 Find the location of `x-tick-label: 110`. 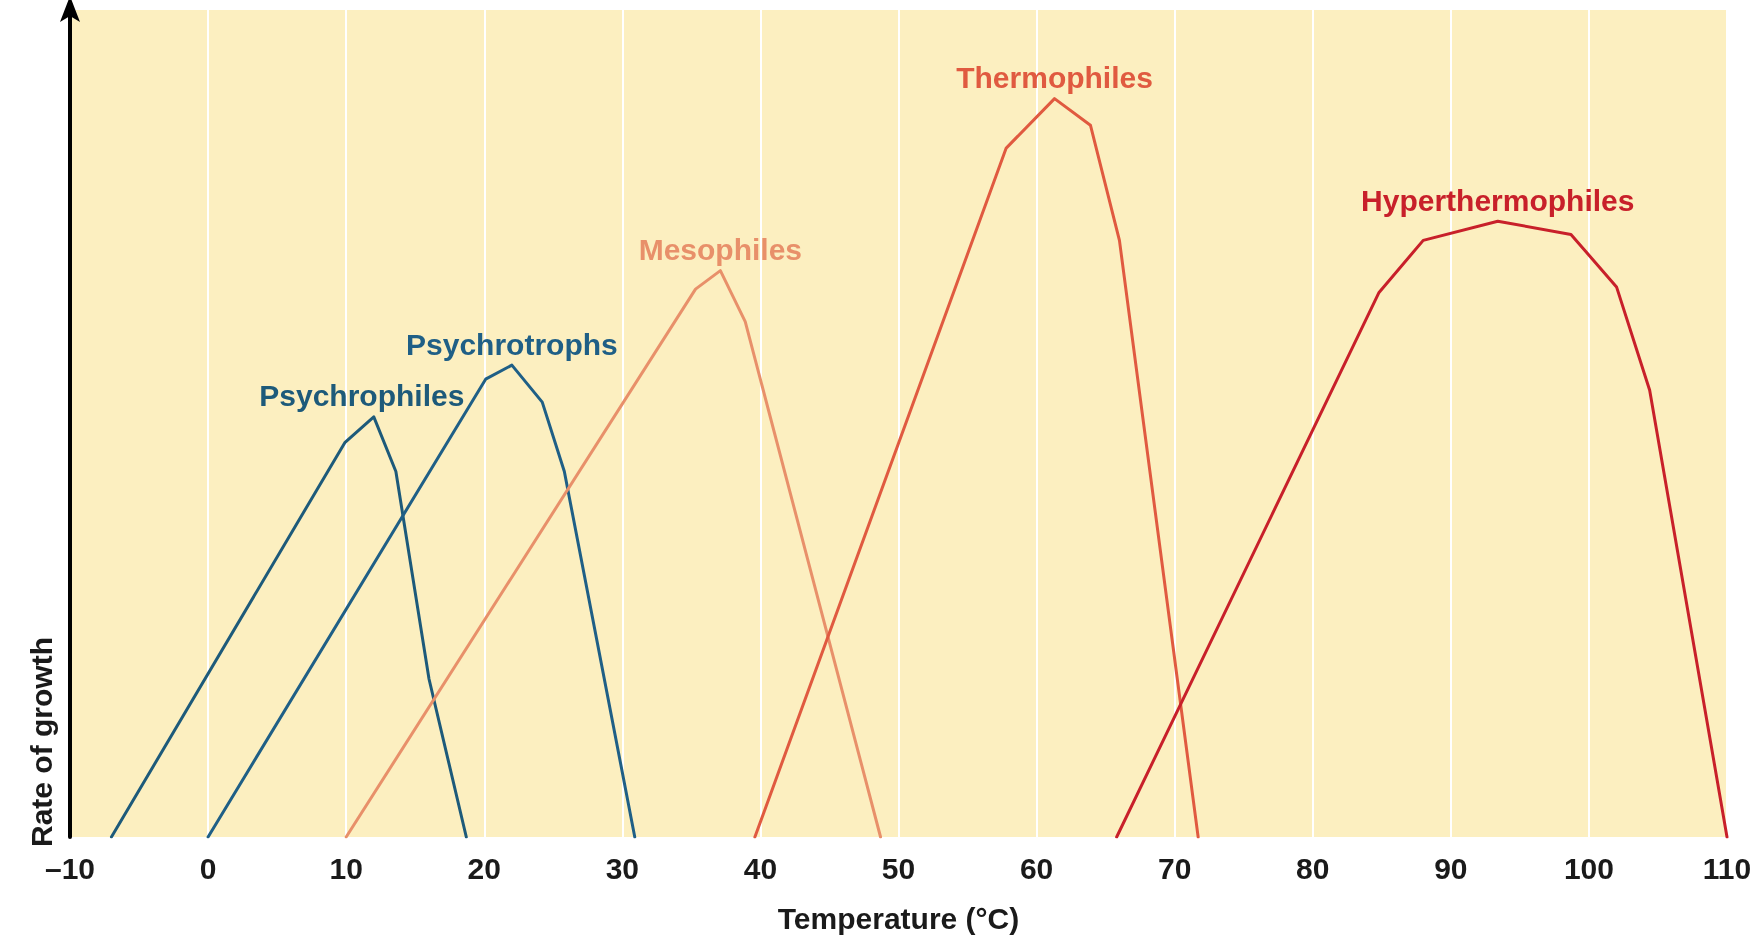

x-tick-label: 110 is located at coordinates (1727, 868).